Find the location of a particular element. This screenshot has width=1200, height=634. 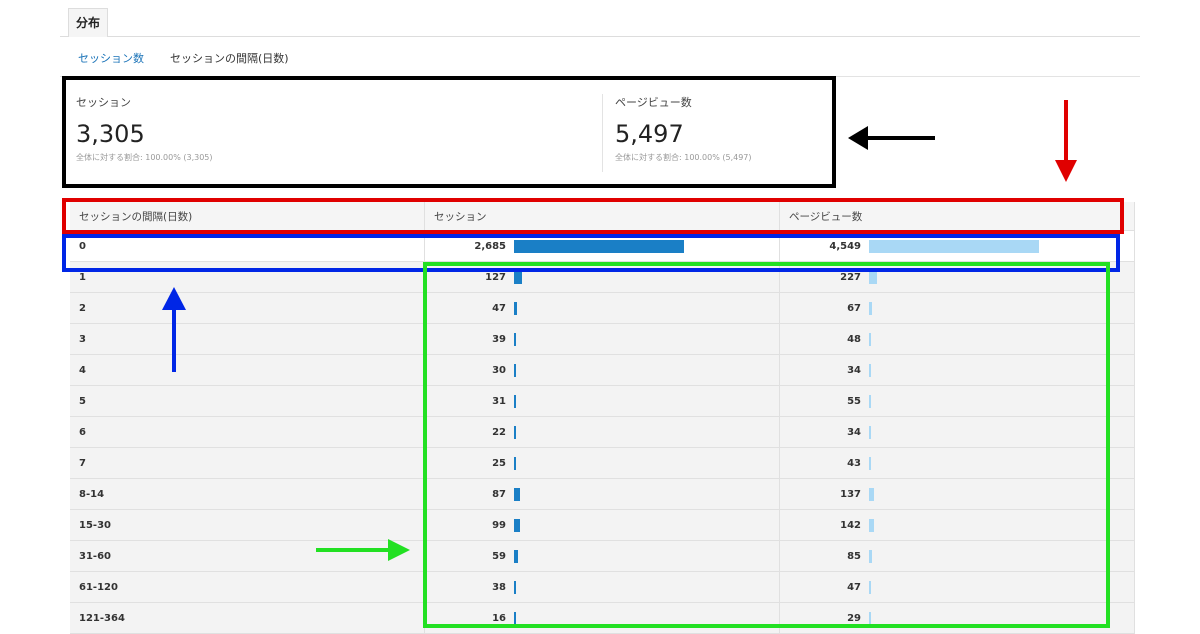

sessions-cell: 22 is located at coordinates (602, 432).